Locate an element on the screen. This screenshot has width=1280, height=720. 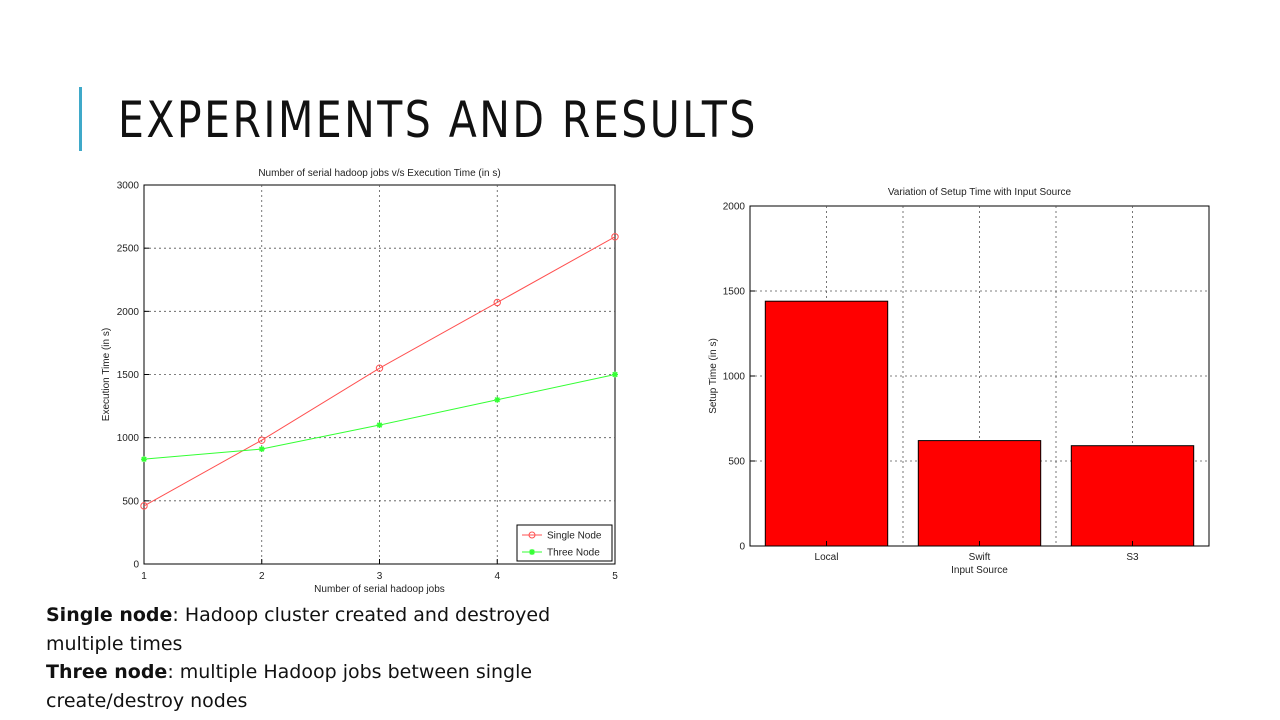
x-tick-label: 3 is located at coordinates (380, 576).